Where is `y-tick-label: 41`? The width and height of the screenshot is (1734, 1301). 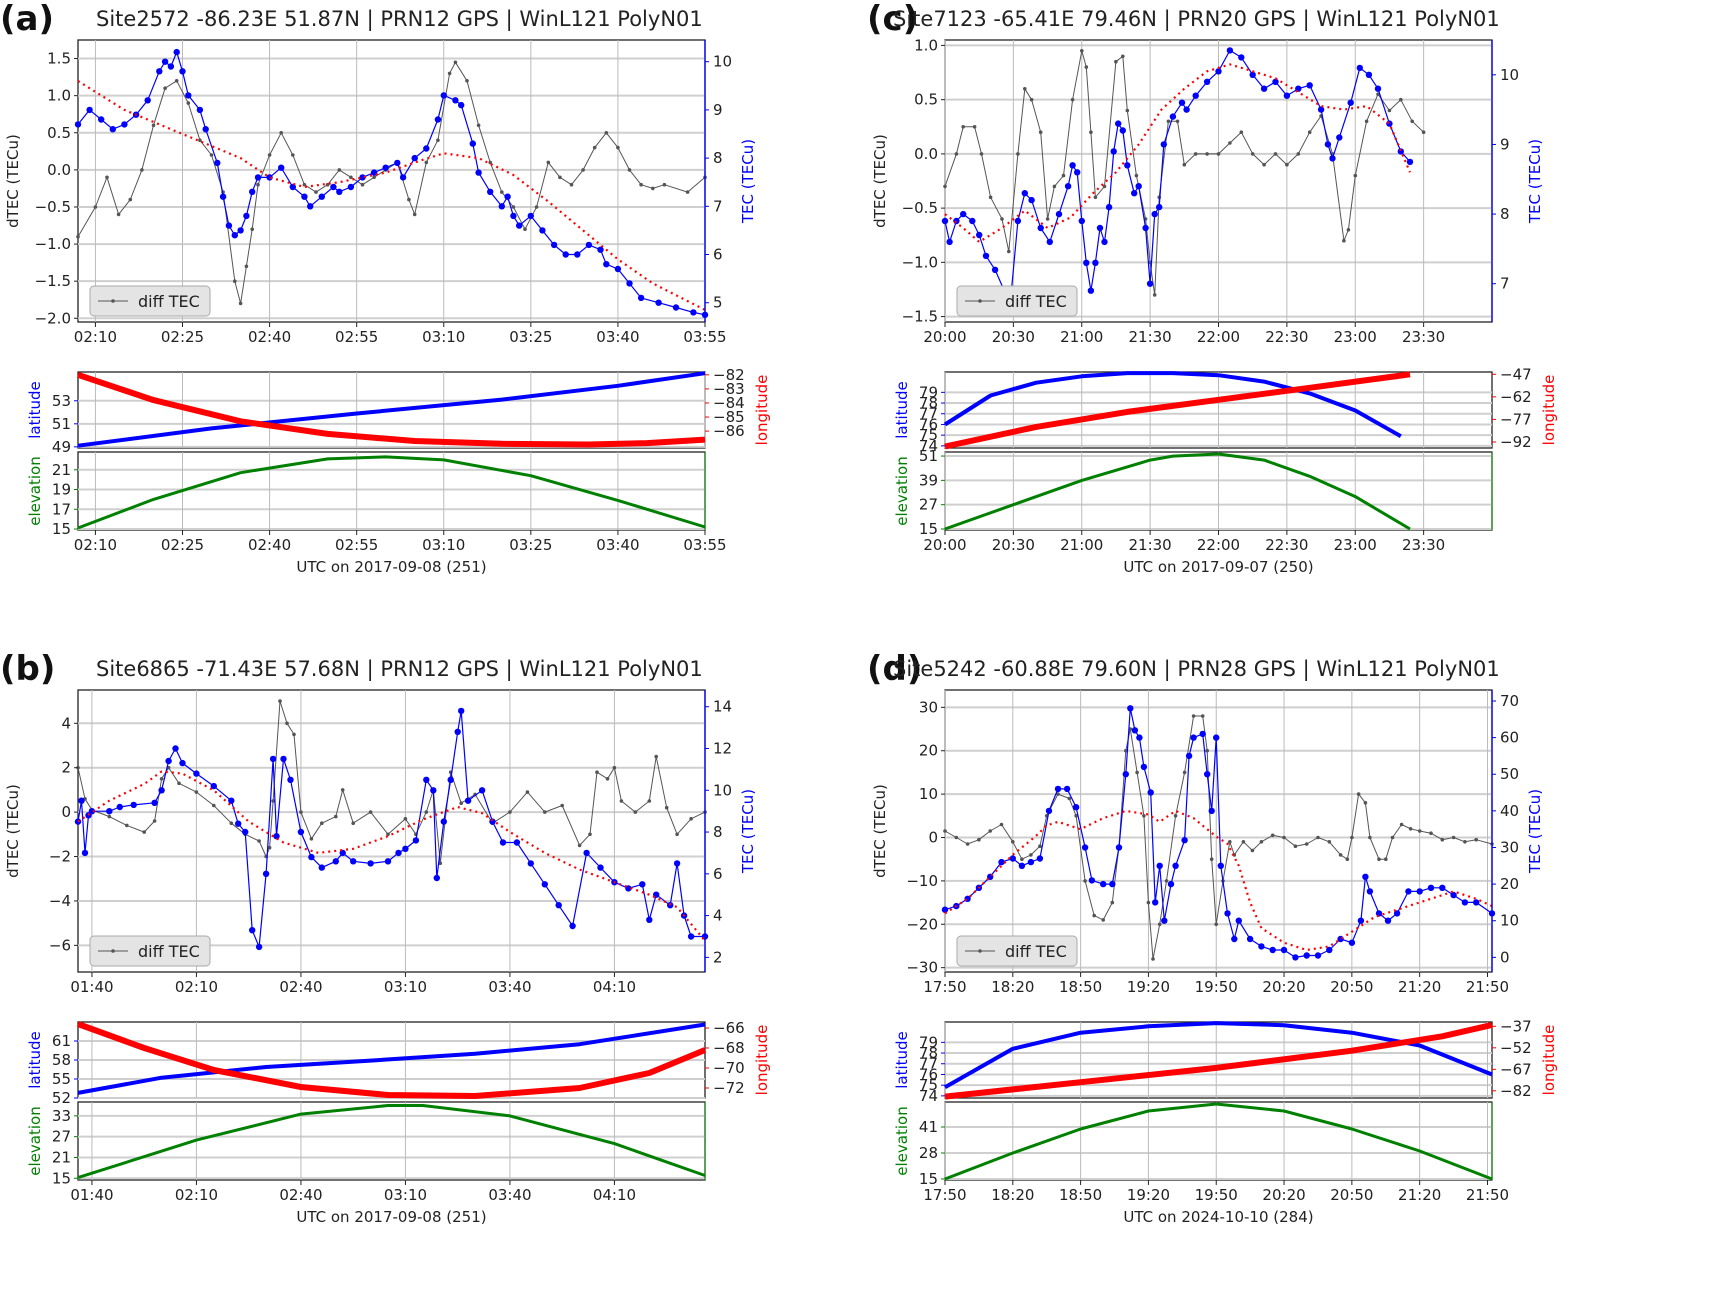
y-tick-label: 41 is located at coordinates (928, 1127).